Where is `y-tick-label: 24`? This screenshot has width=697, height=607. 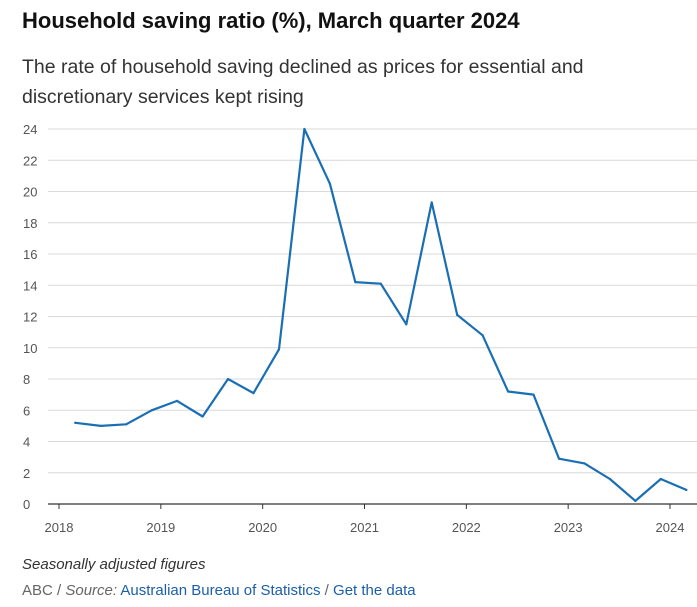 y-tick-label: 24 is located at coordinates (30, 129).